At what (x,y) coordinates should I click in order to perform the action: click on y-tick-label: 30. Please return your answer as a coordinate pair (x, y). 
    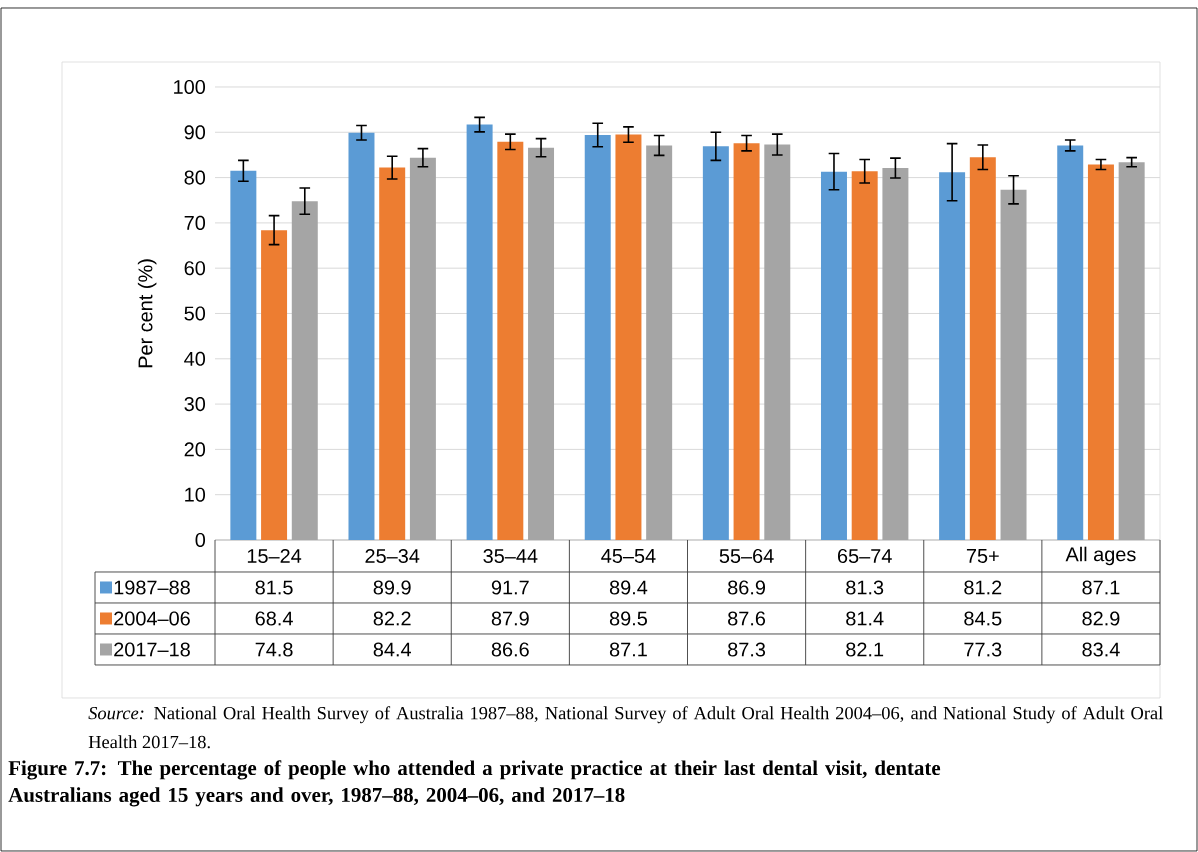
    Looking at the image, I should click on (195, 404).